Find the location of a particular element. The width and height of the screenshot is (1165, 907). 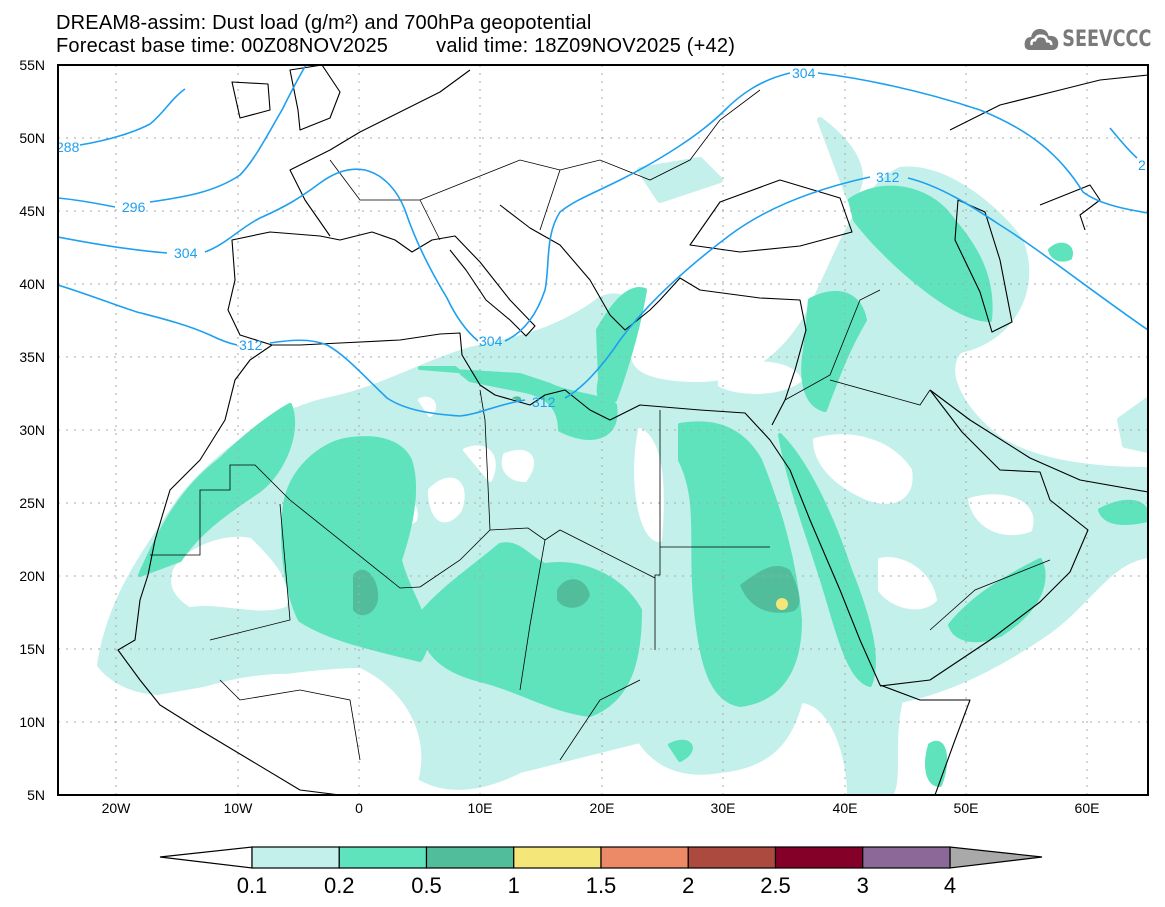

contour-296-west is located at coordinates (182, 136).